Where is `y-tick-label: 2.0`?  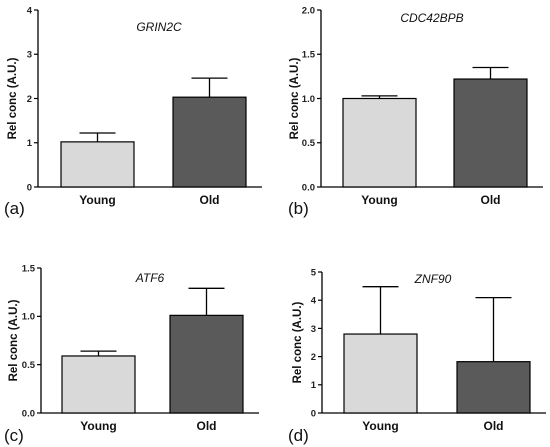
y-tick-label: 2.0 is located at coordinates (308, 10).